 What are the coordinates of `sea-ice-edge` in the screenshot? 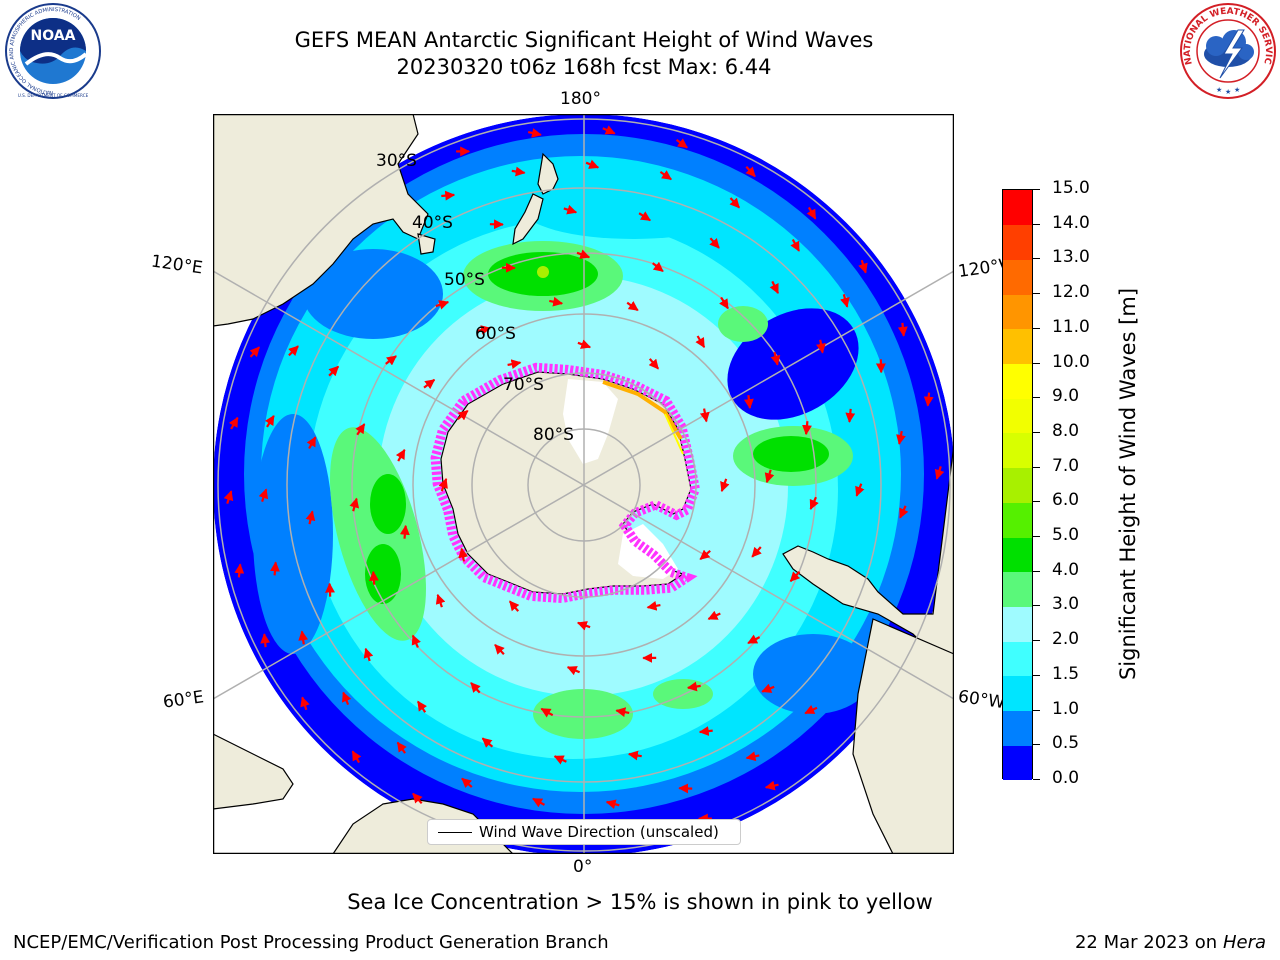 It's located at (565, 483).